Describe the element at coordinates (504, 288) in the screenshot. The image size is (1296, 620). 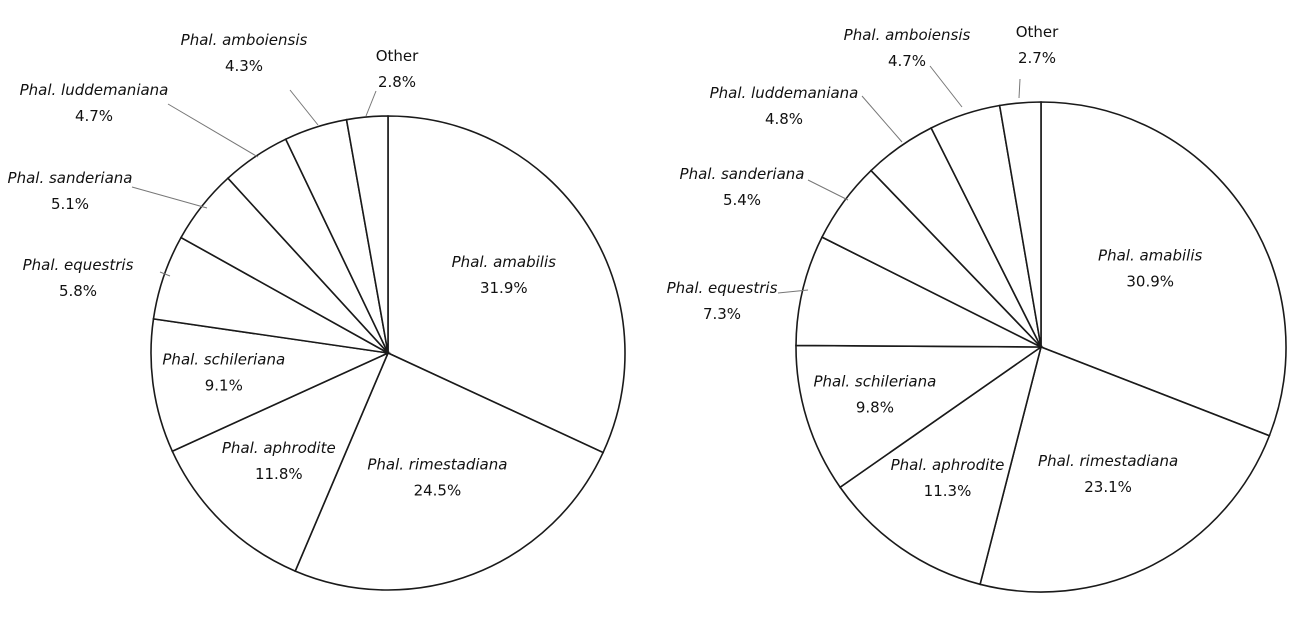
I see `slice-value-phal-amabilis: 31.9%` at that location.